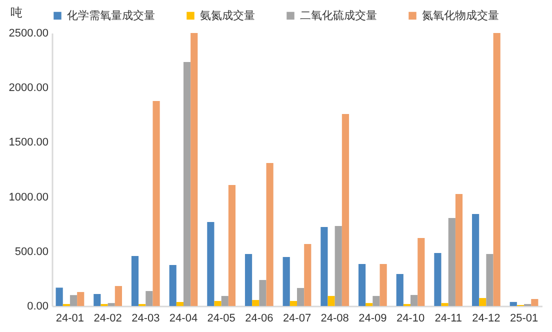 Image resolution: width=552 pixels, height=332 pixels. Describe the element at coordinates (486, 318) in the screenshot. I see `x-tick-label: 24-12` at that location.